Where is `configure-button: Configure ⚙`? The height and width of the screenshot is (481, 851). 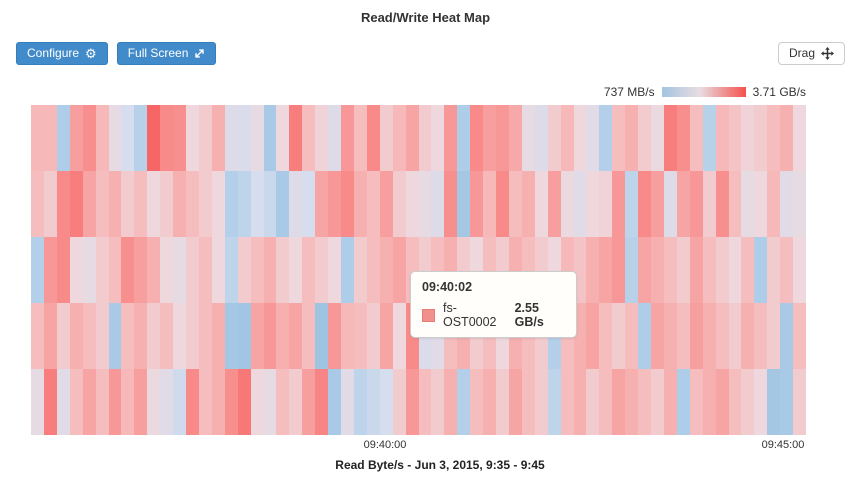 configure-button: Configure ⚙ is located at coordinates (62, 53).